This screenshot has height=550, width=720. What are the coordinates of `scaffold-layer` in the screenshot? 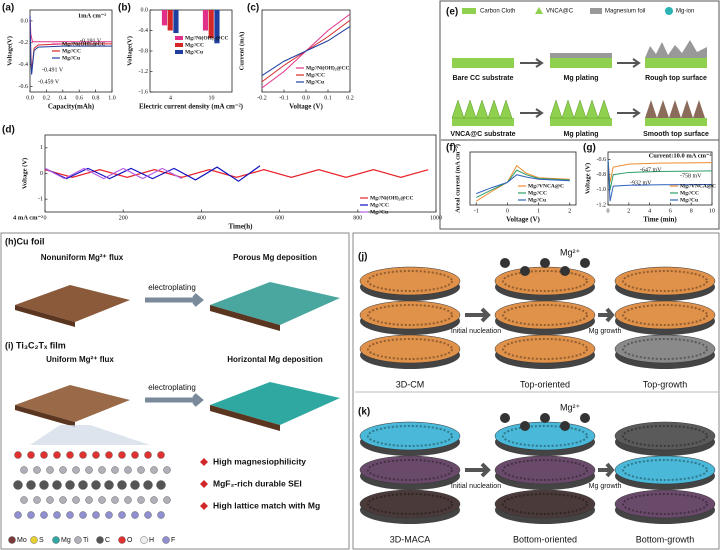 It's located at (665, 436).